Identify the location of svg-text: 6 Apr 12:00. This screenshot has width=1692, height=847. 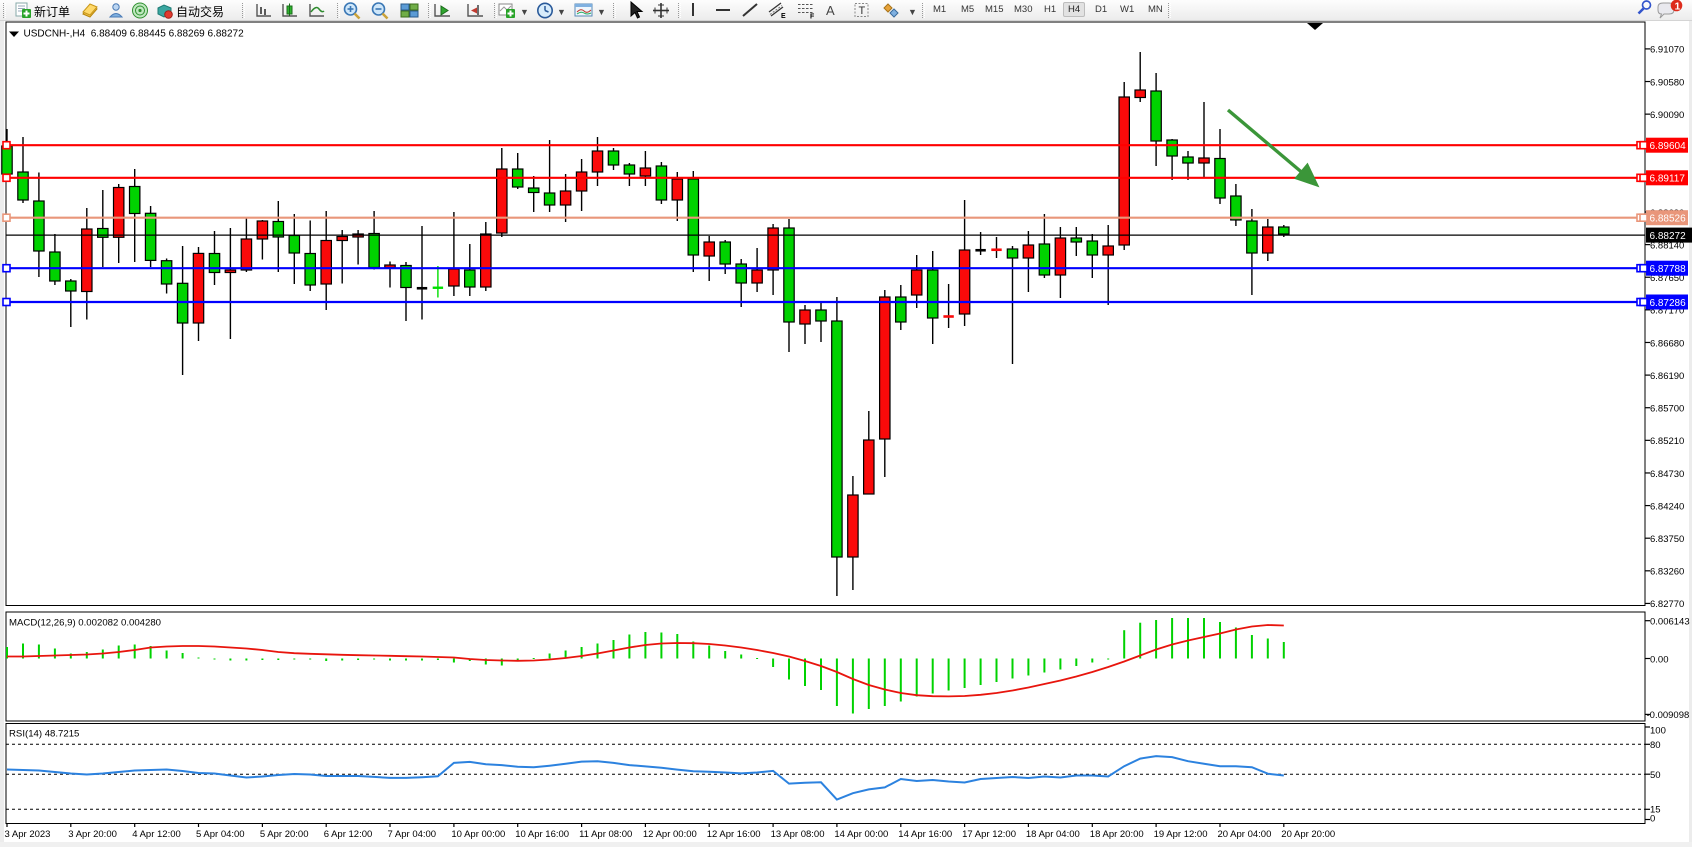
(348, 834).